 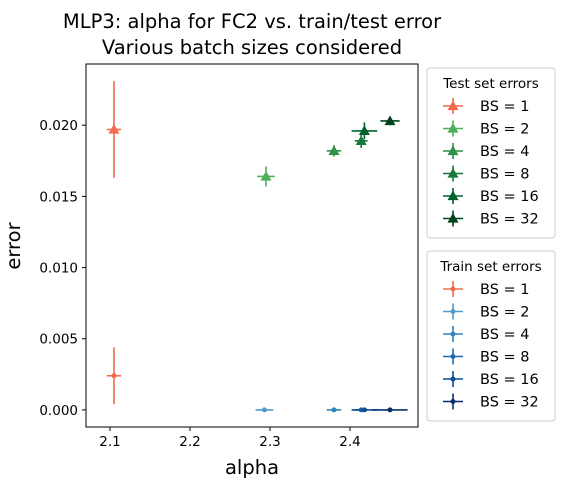 What do you see at coordinates (252, 467) in the screenshot?
I see `x-axis-label: alpha` at bounding box center [252, 467].